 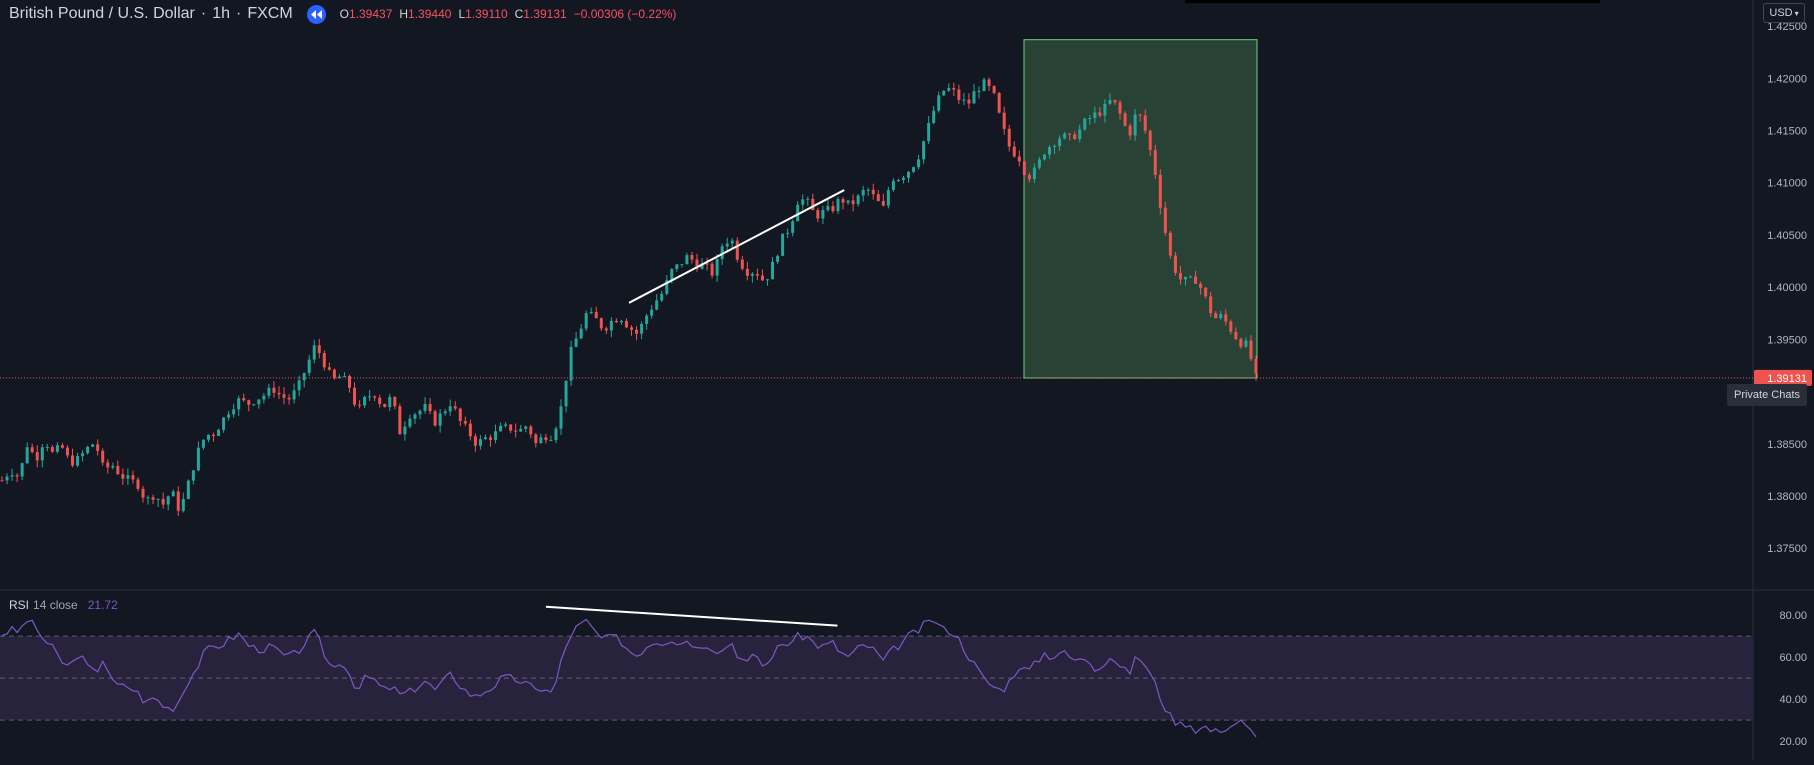 I want to click on open-value: 1.39437, so click(x=370, y=14).